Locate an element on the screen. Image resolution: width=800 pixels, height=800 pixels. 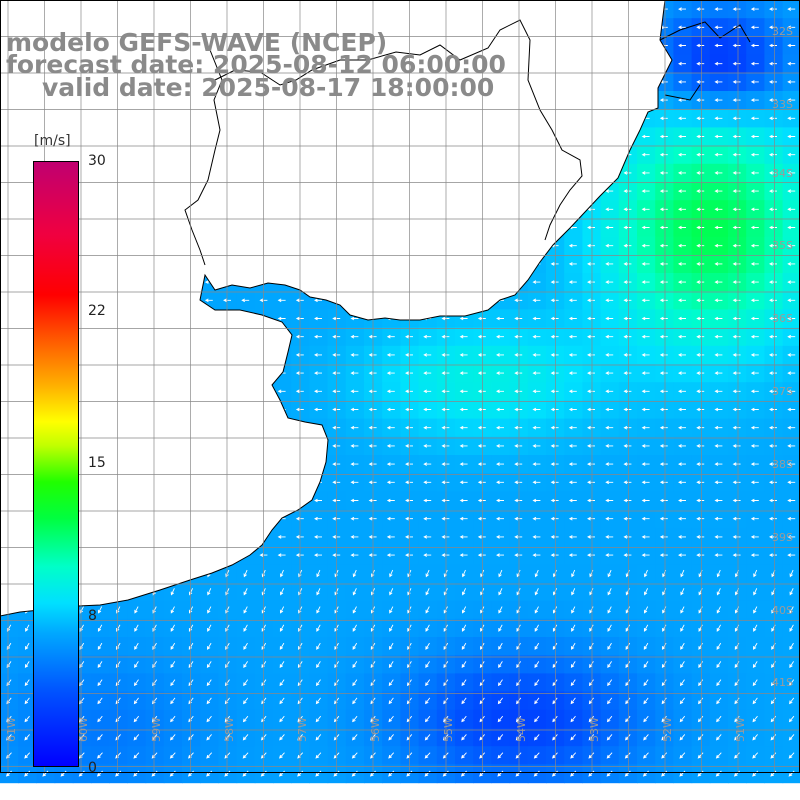
colorbar-tick: 22 is located at coordinates (97, 311).